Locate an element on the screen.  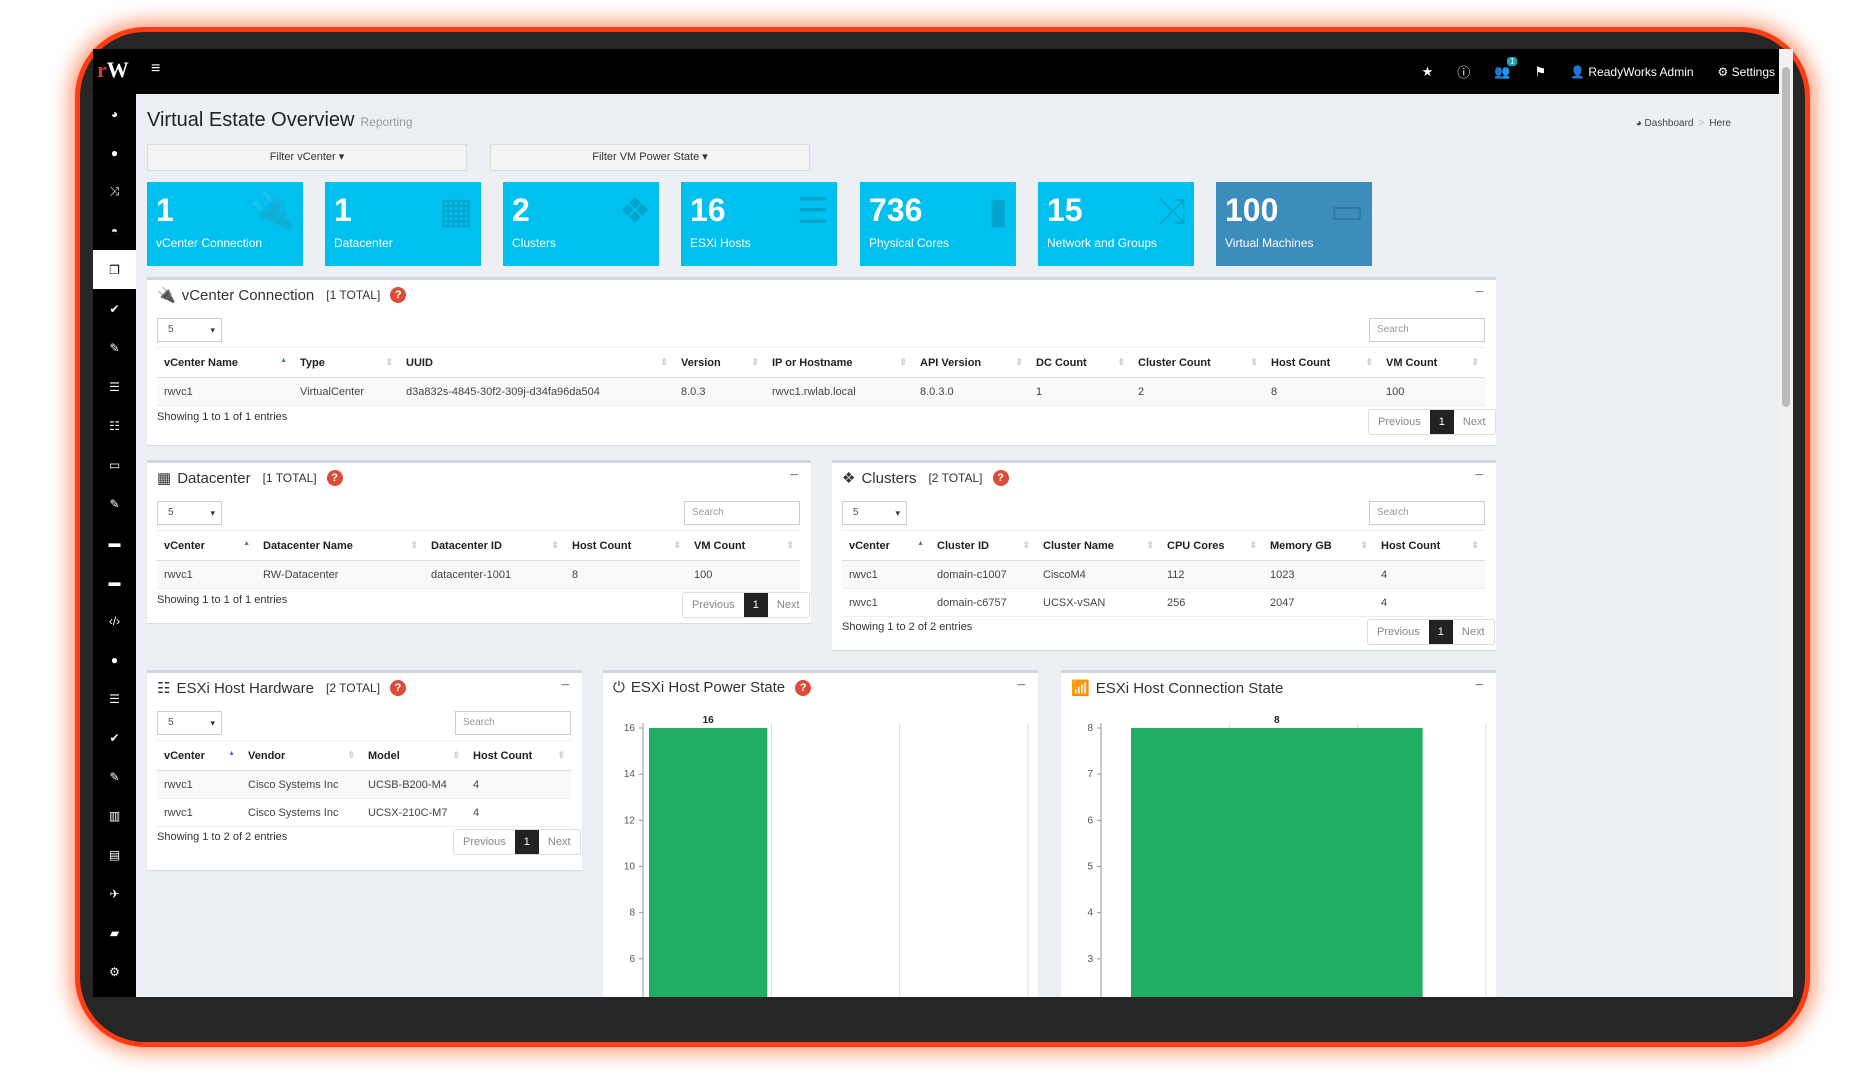
sidebar-card-icon: ▭ is located at coordinates (114, 464).